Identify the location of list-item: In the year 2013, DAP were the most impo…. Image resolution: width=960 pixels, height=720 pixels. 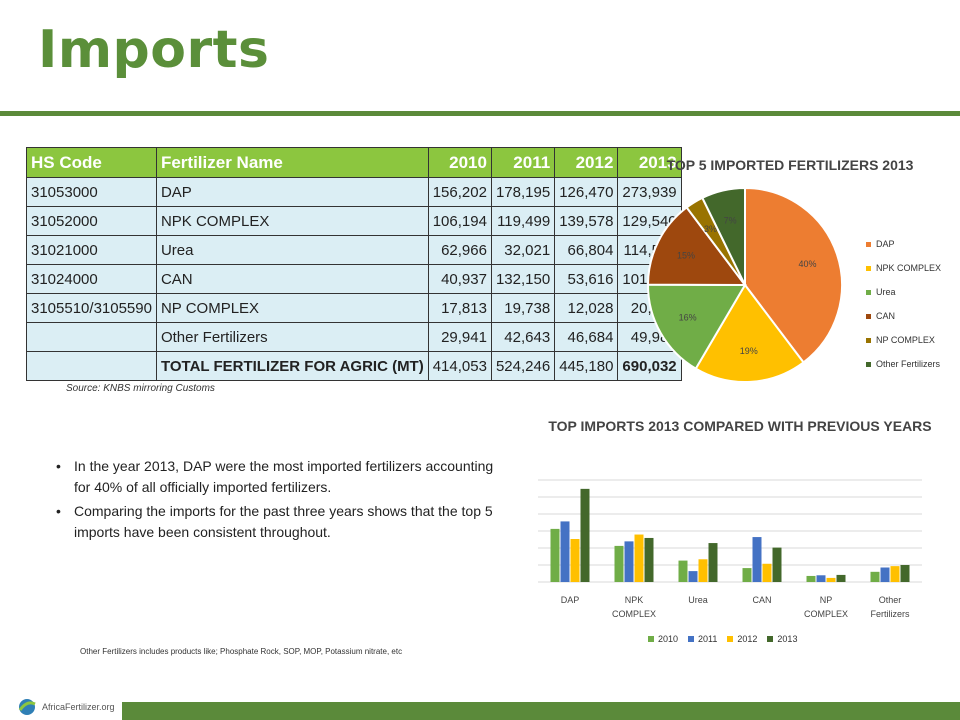
(279, 477).